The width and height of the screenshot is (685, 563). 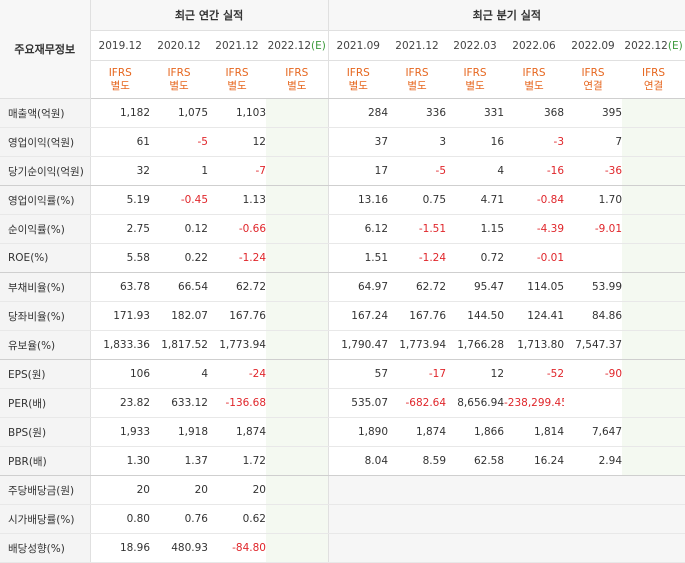 I want to click on value-cell: -3, so click(x=534, y=142).